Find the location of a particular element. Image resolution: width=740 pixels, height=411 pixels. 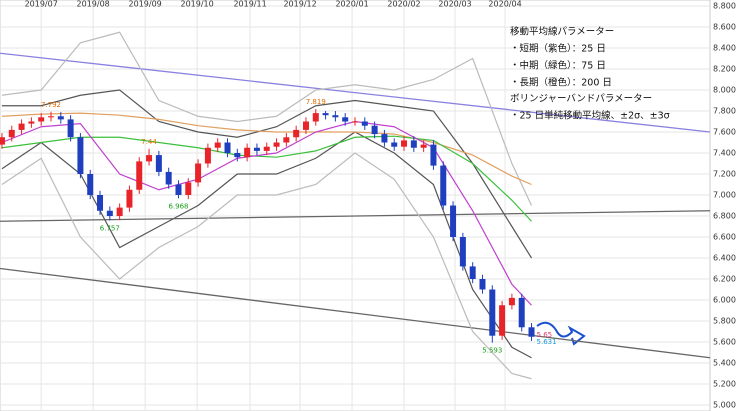

y-tick-label: 6.000 is located at coordinates (724, 300).